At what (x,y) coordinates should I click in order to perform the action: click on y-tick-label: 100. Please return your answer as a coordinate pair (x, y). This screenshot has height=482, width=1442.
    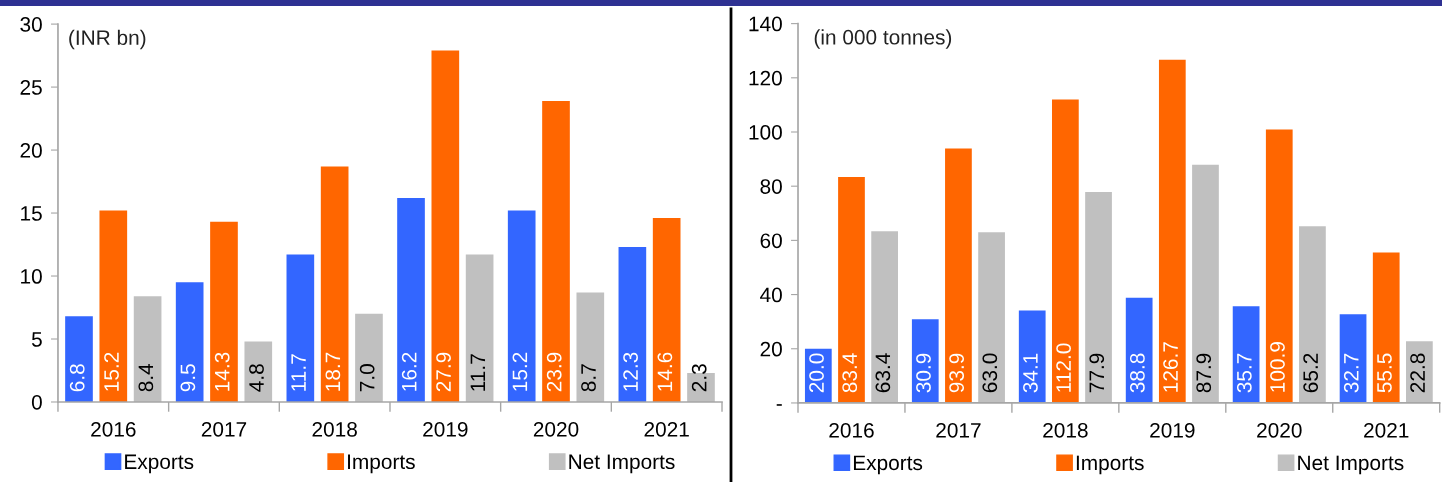
    Looking at the image, I should click on (765, 132).